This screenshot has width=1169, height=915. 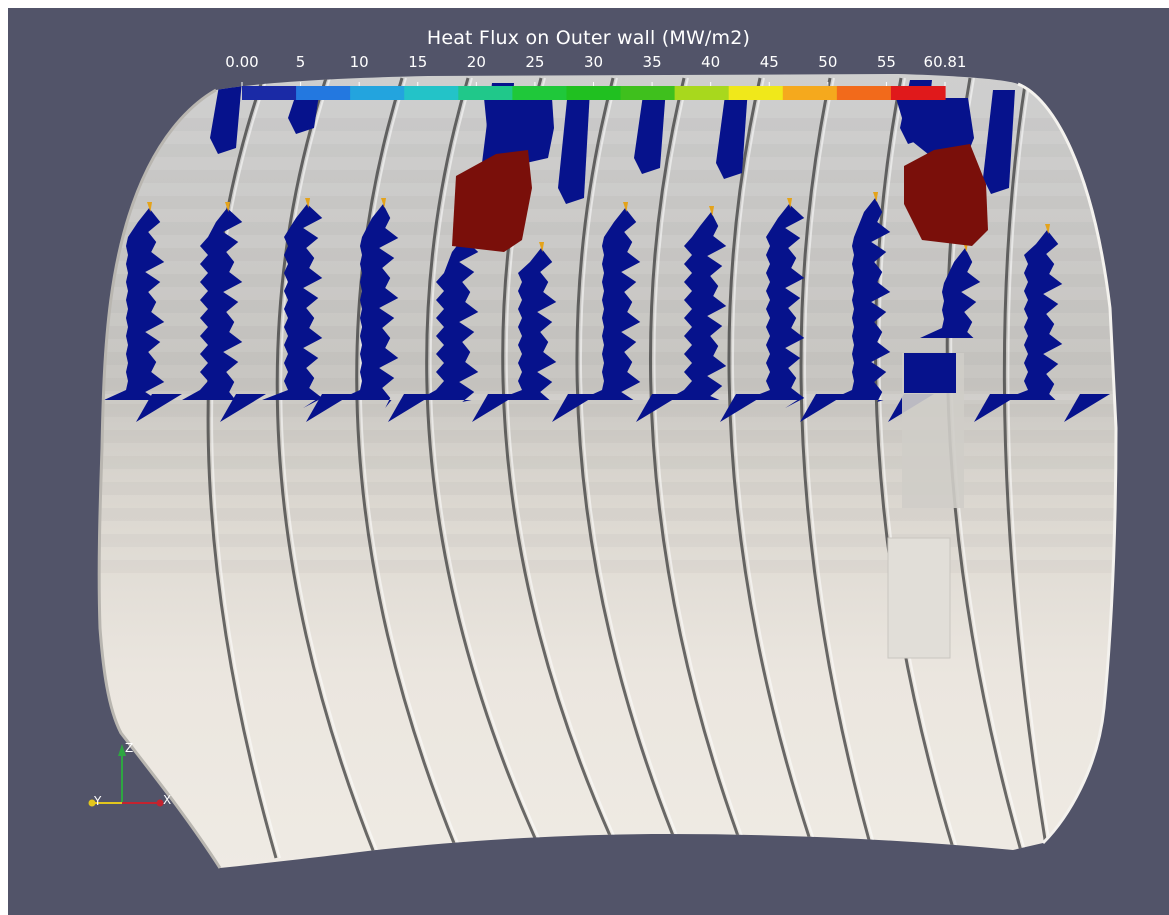 I want to click on colorbar-tick-label: 0.00, so click(x=242, y=62).